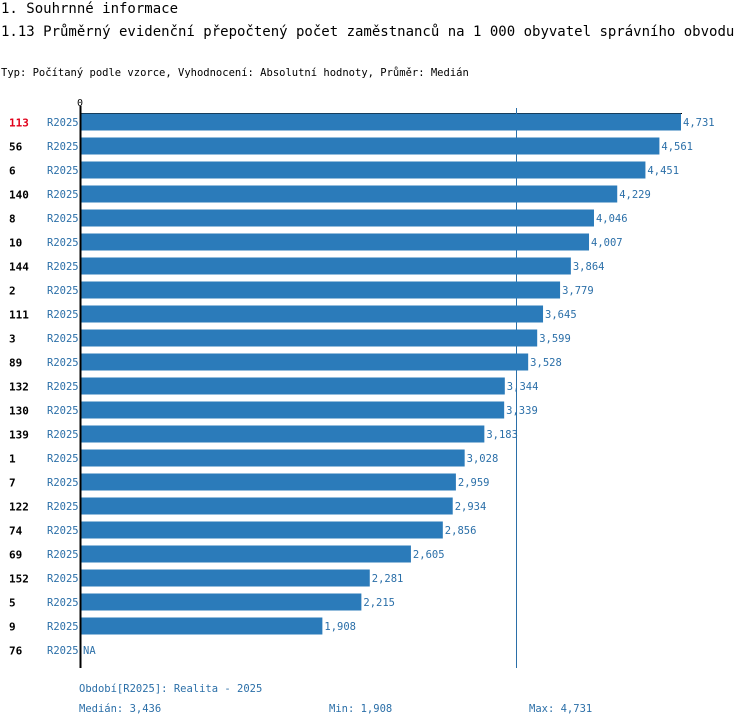  I want to click on period-label: Období[R2025]: Realita - 2025, so click(171, 689).